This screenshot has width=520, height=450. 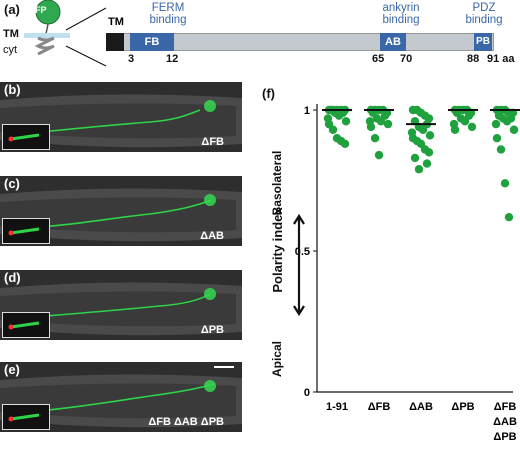 What do you see at coordinates (224, 367) in the screenshot?
I see `scale-bar` at bounding box center [224, 367].